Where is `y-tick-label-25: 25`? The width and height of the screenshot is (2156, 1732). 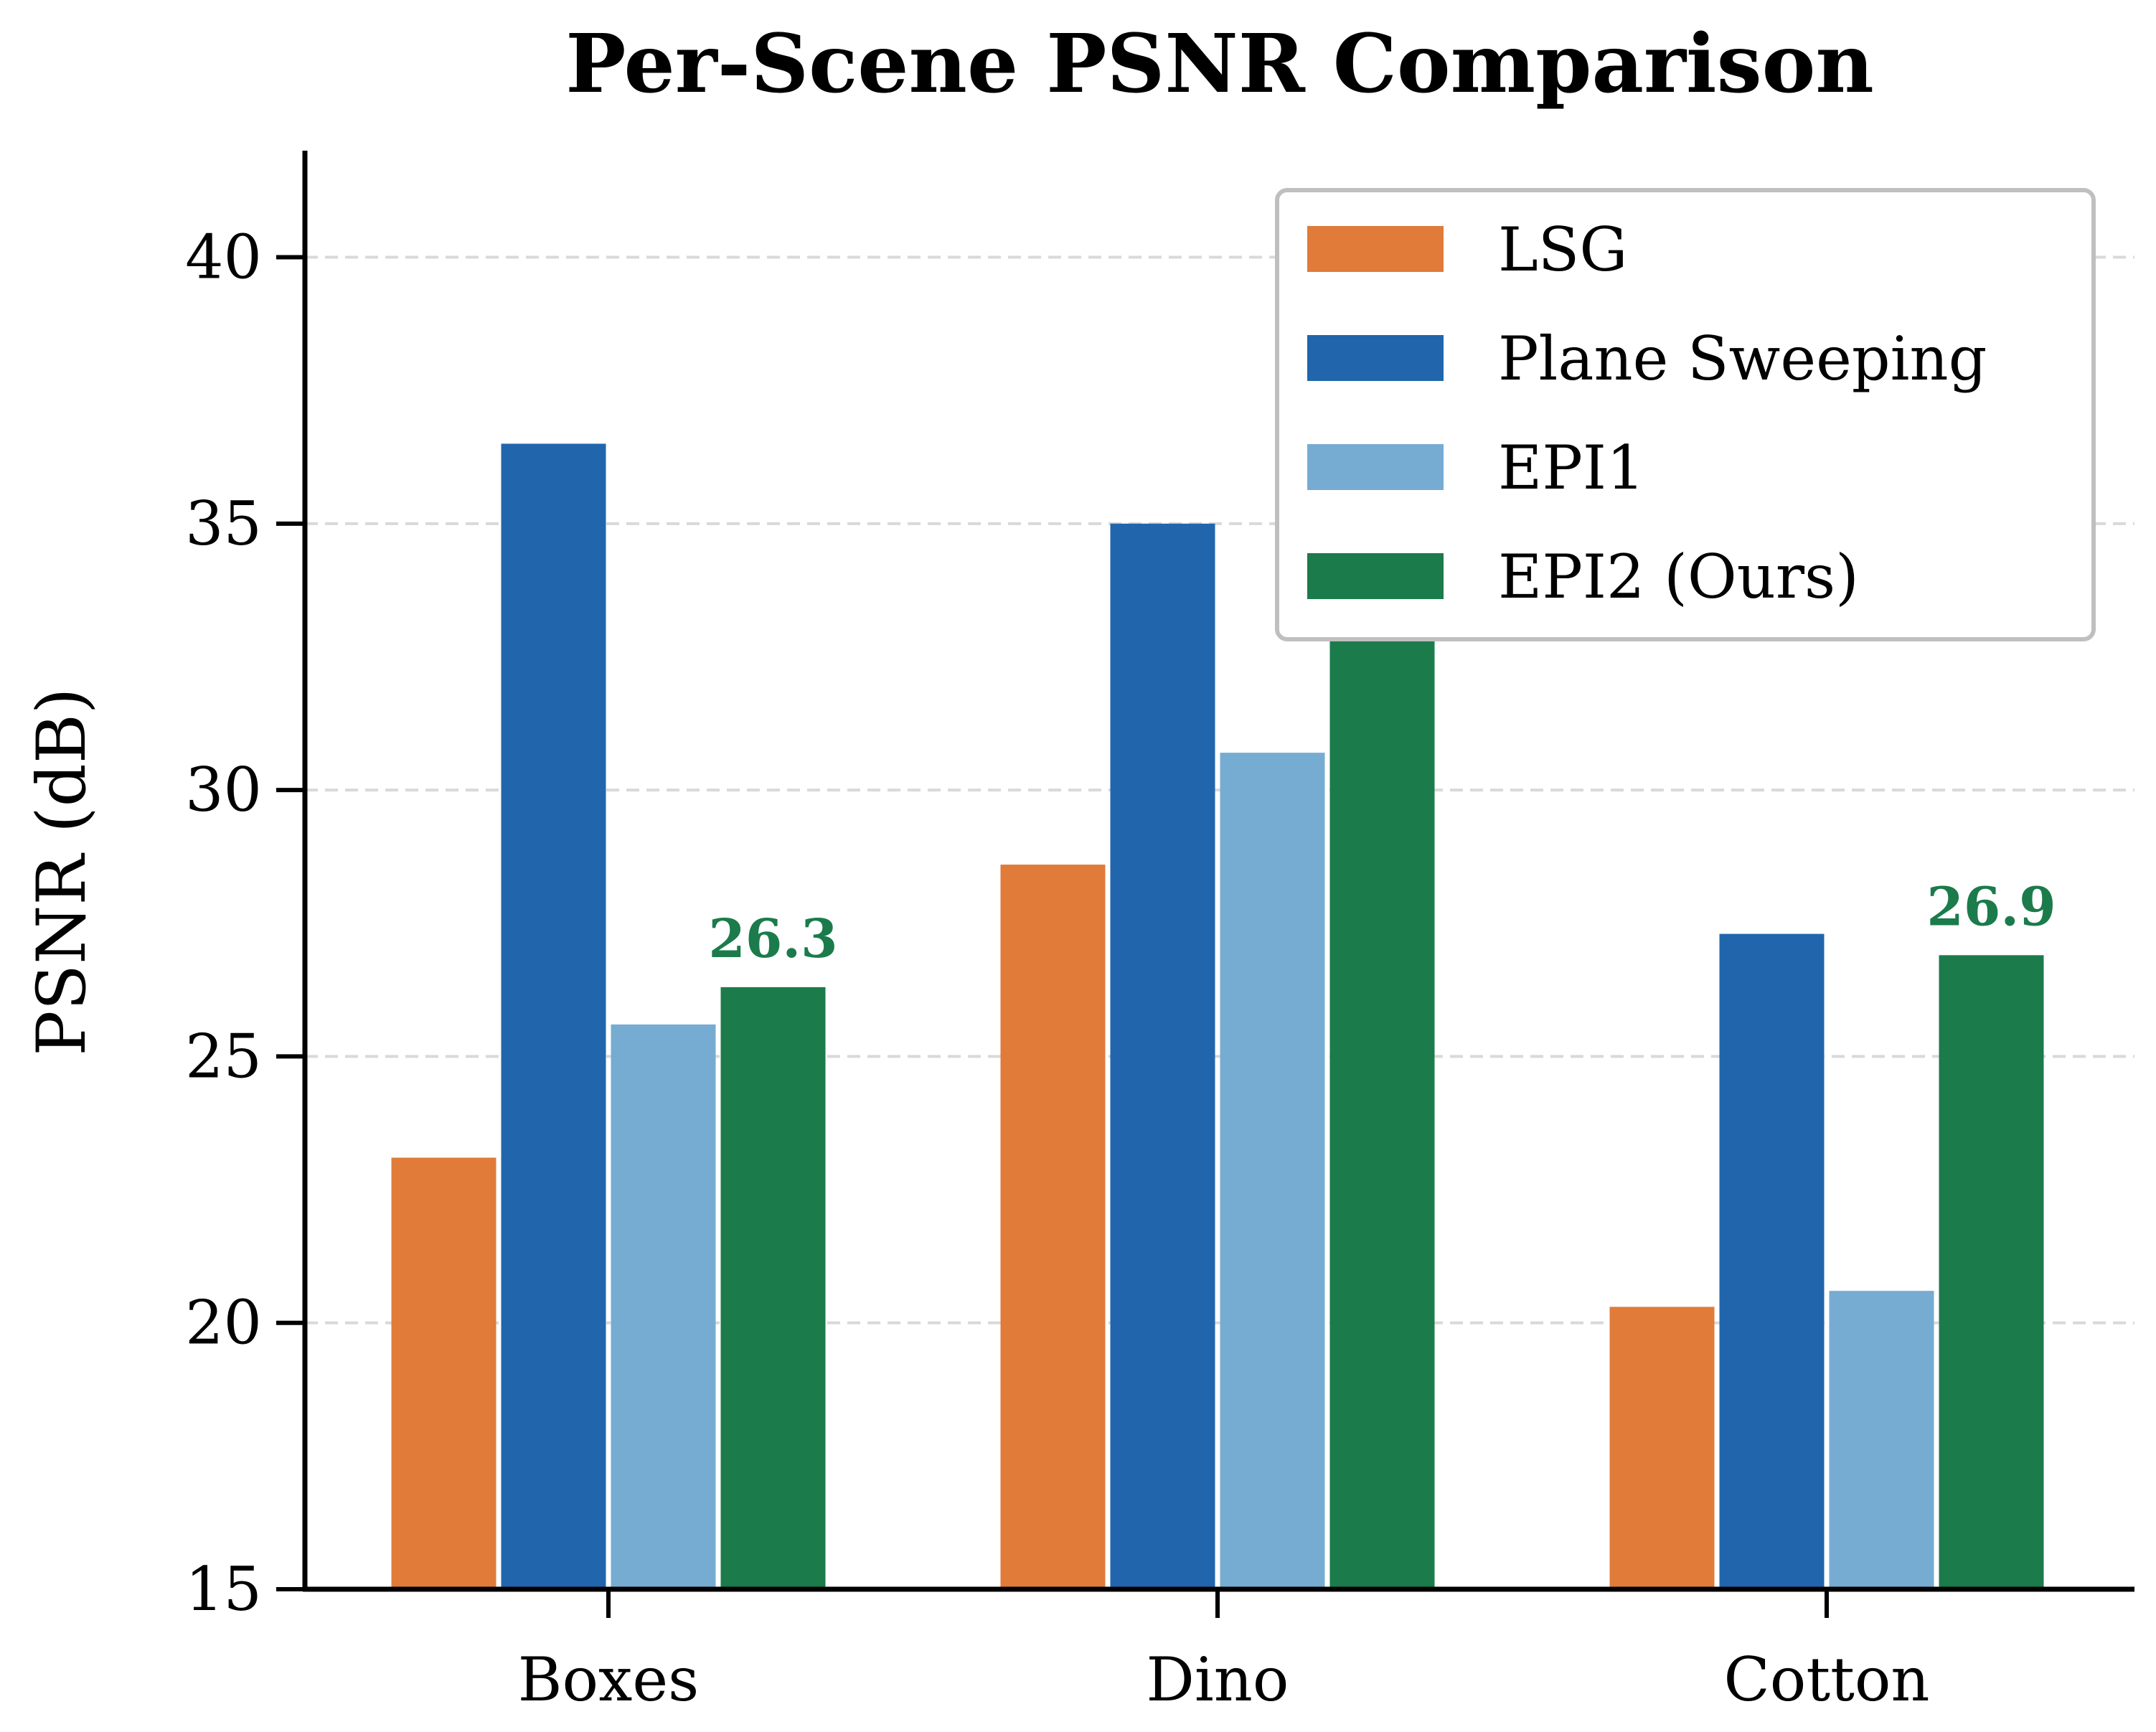 y-tick-label-25: 25 is located at coordinates (224, 1056).